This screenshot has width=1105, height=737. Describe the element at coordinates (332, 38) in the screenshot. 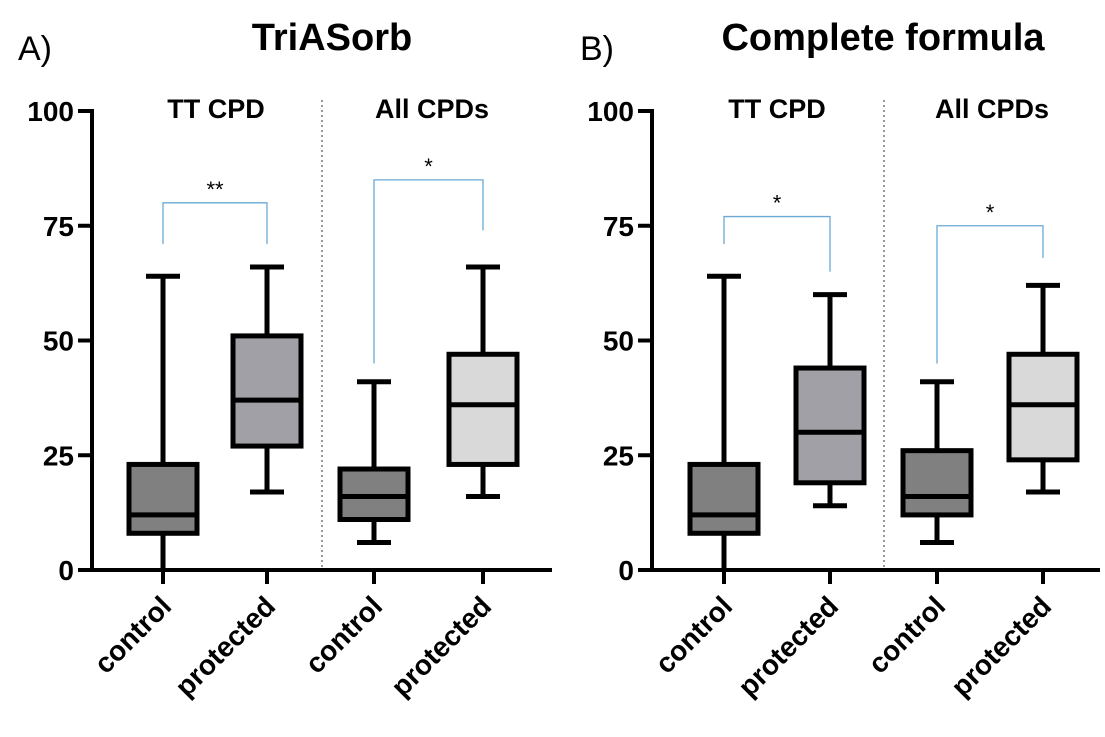

I see `panel-title: TriASorb` at that location.